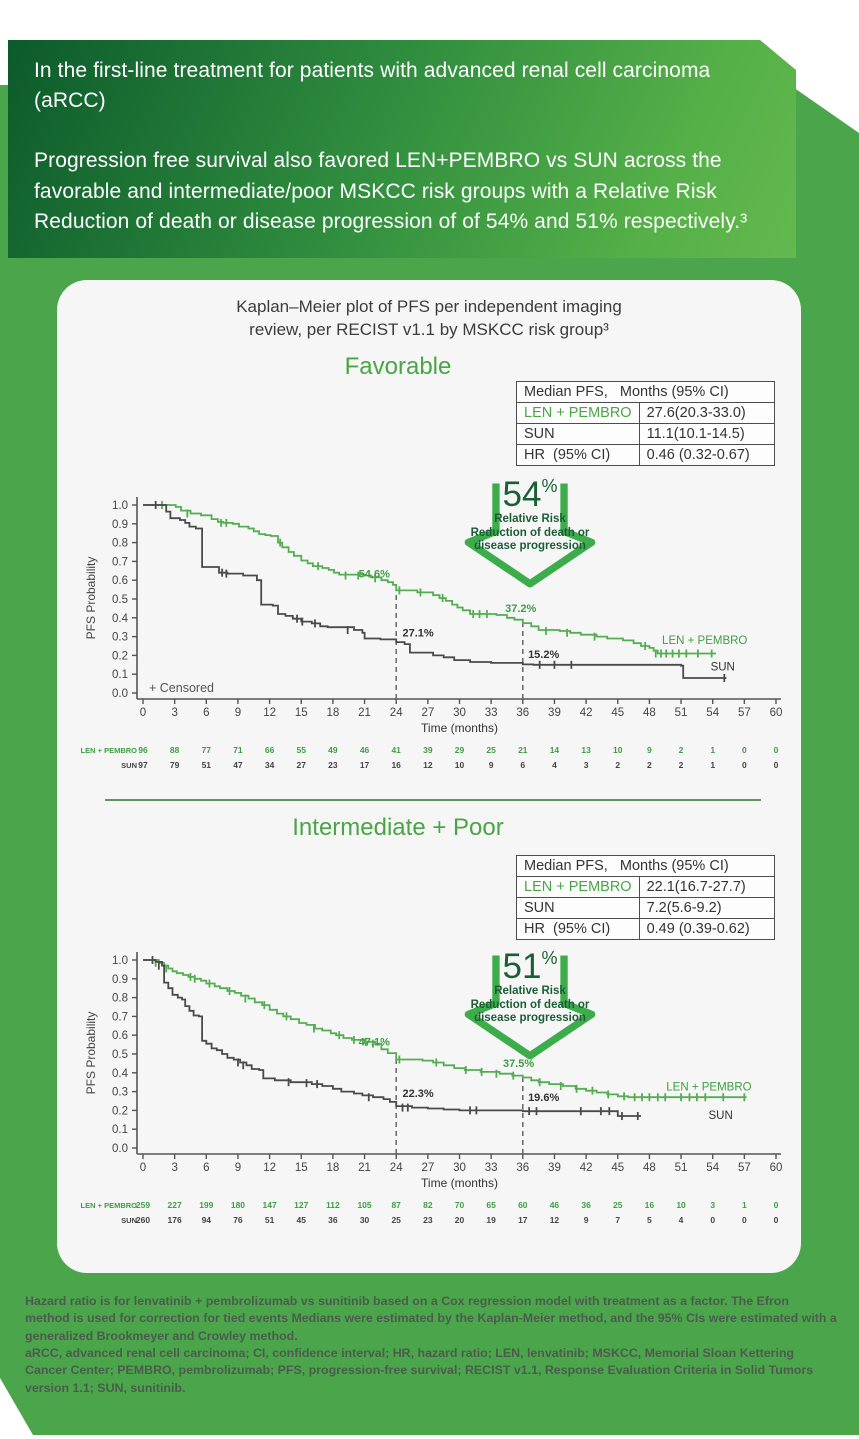 Image resolution: width=859 pixels, height=1439 pixels. What do you see at coordinates (681, 1220) in the screenshot?
I see `svg-text: 4` at bounding box center [681, 1220].